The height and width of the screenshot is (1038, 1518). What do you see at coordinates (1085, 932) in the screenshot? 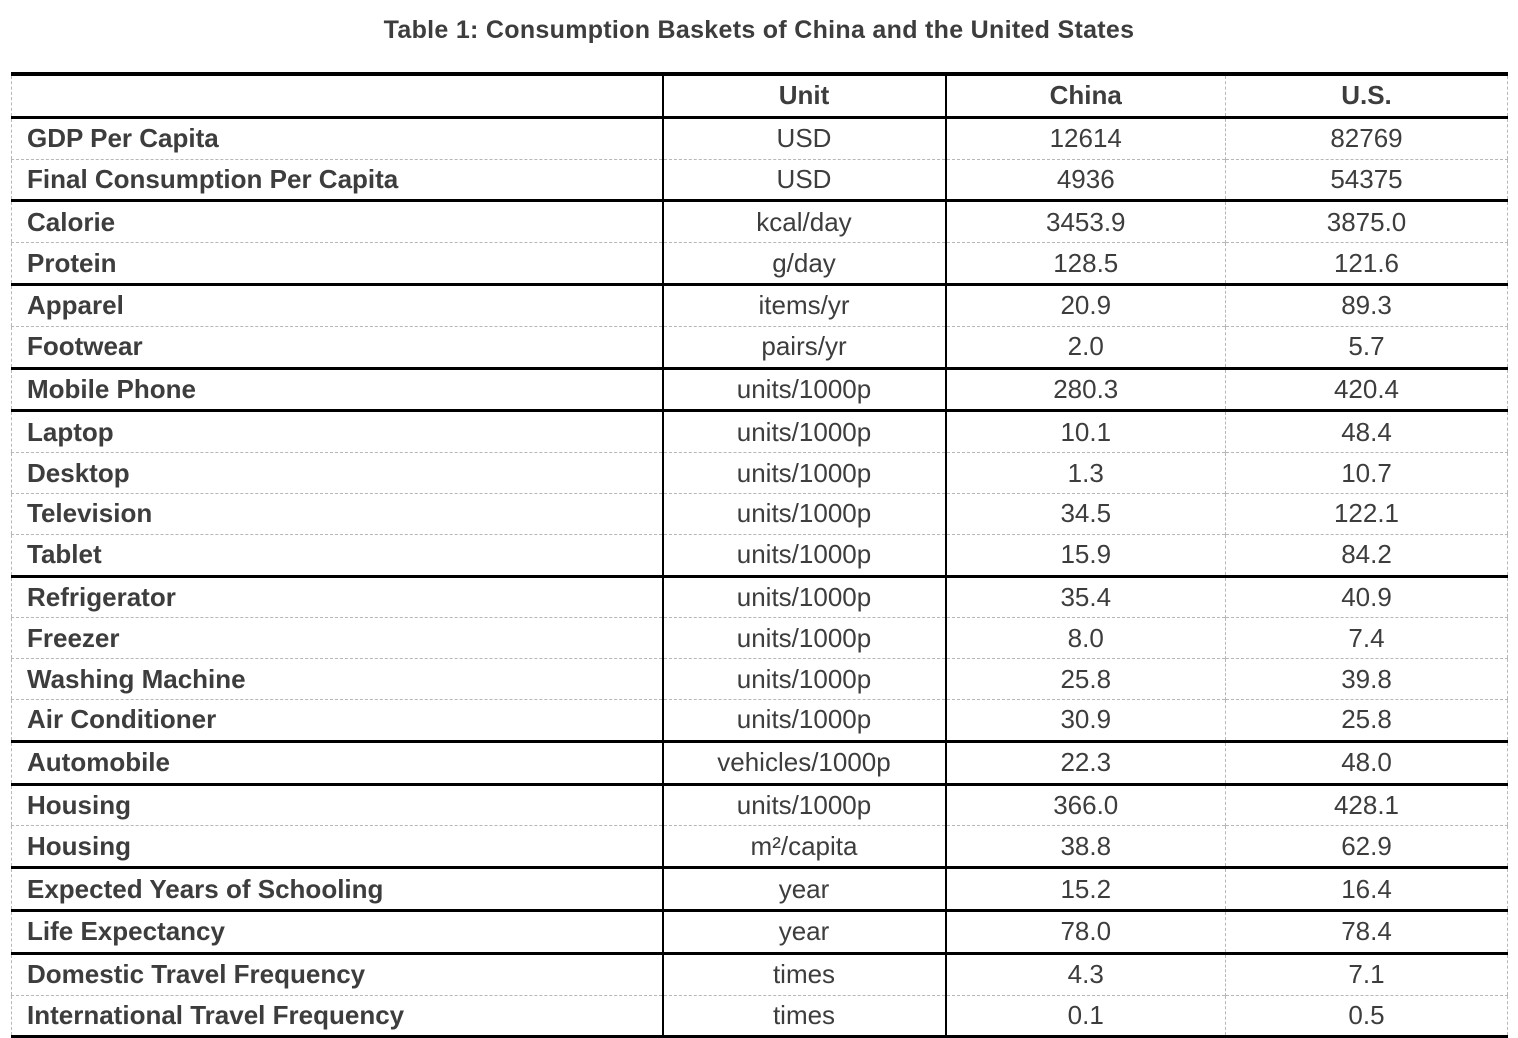
I see `row-china-value: 78.0` at bounding box center [1085, 932].